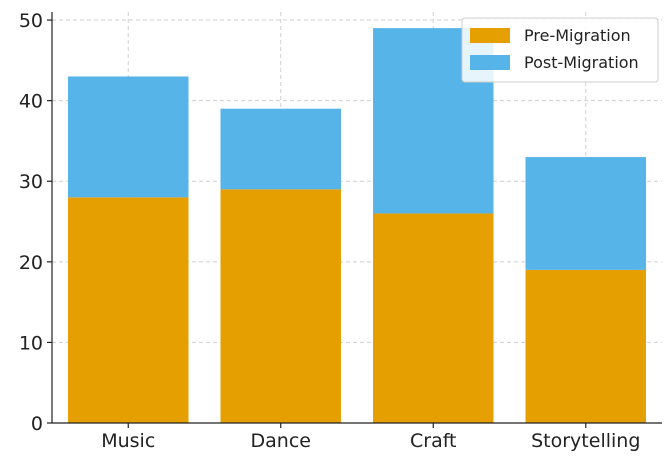  What do you see at coordinates (280, 306) in the screenshot?
I see `bar-pre-migration-dance` at bounding box center [280, 306].